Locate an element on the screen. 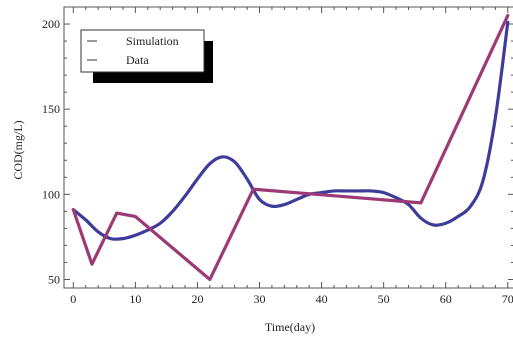  y-tick-label: 200 is located at coordinates (51, 24).